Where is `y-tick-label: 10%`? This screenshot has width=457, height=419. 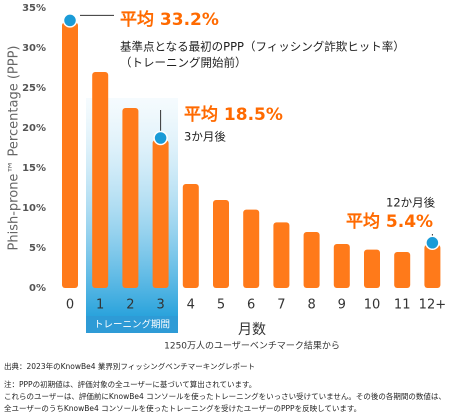
y-tick-label: 10% is located at coordinates (34, 208).